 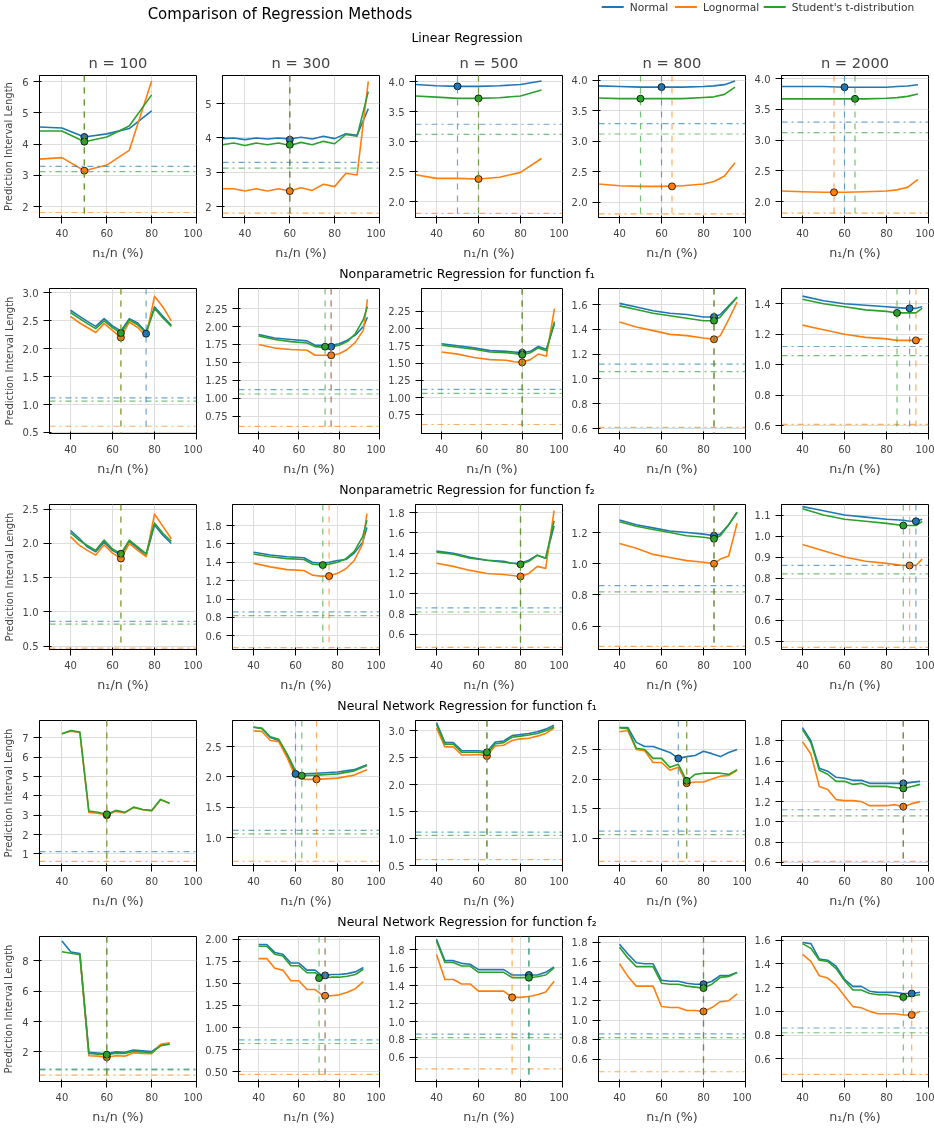 I want to click on y-tick-label: 1.25, so click(x=399, y=381).